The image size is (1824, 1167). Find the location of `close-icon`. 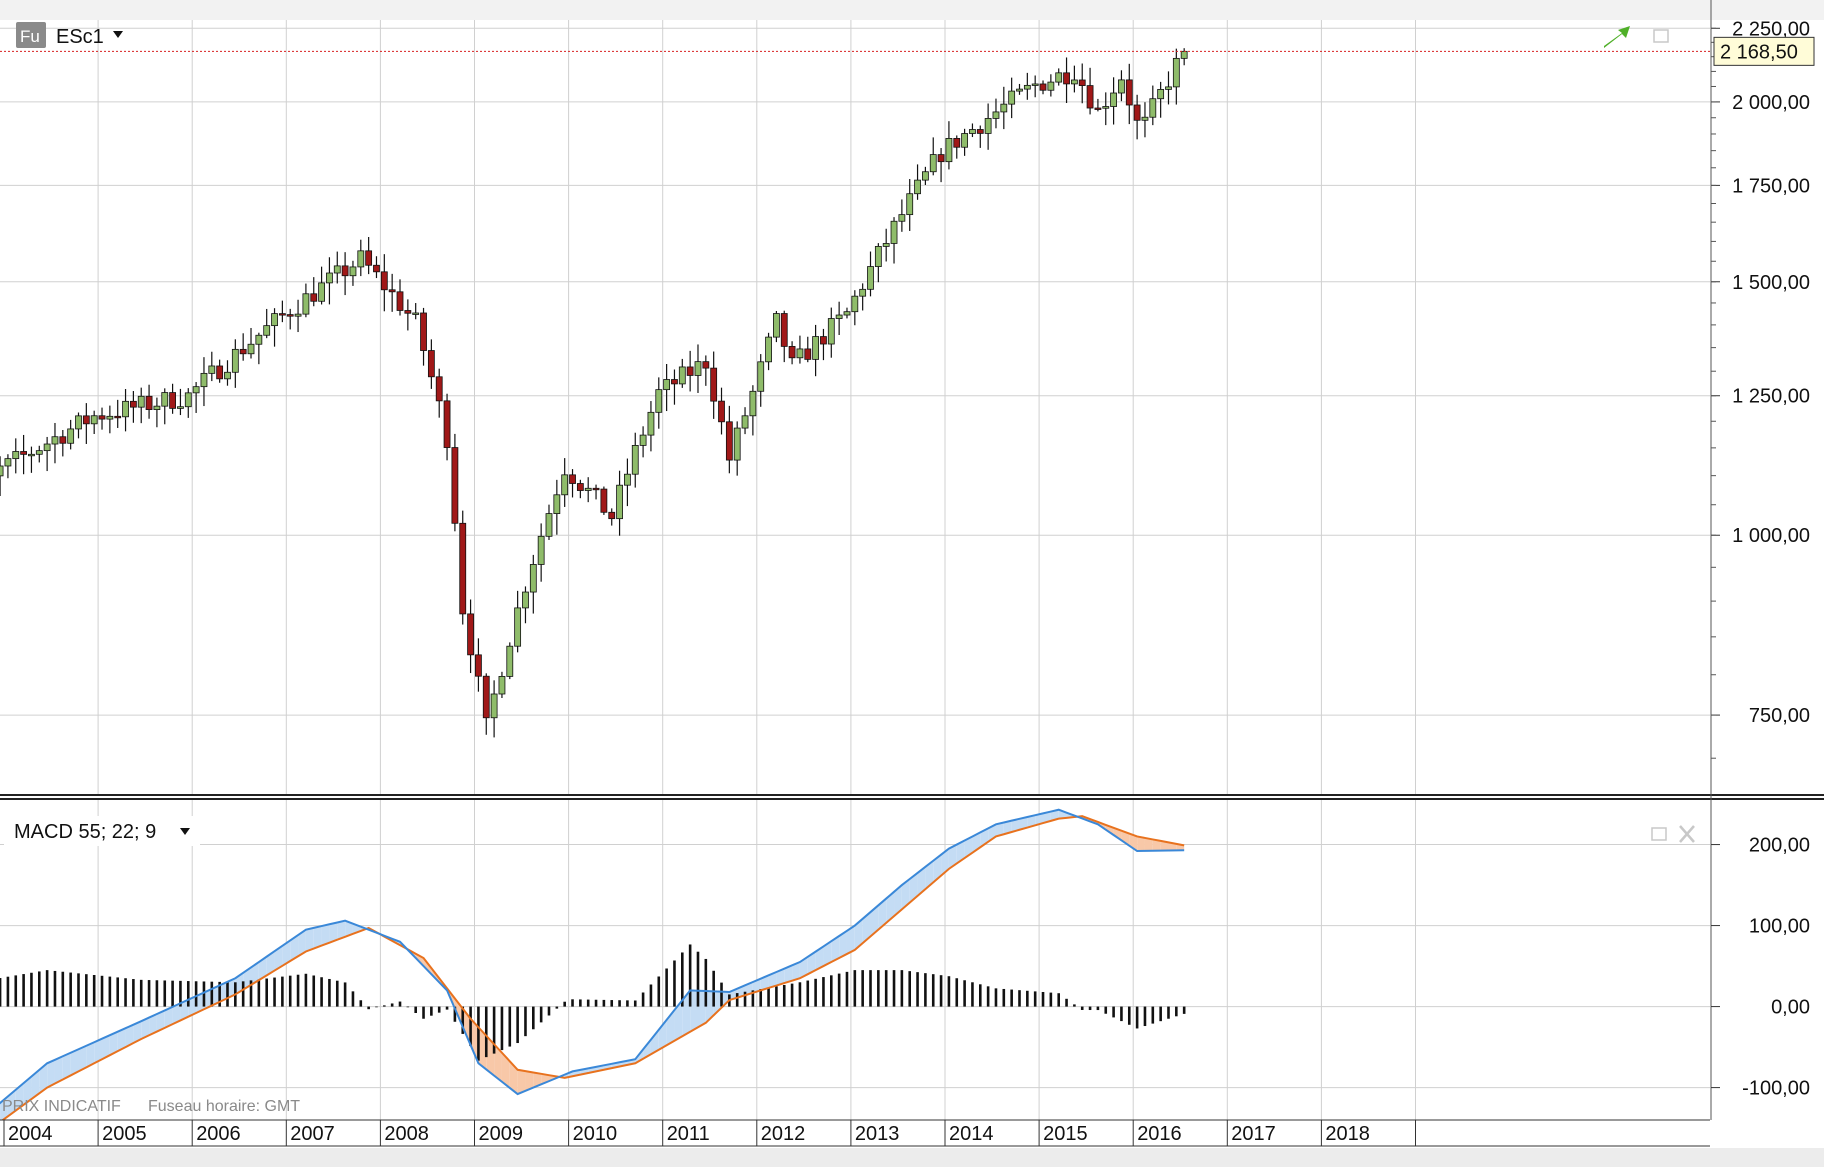

close-icon is located at coordinates (1687, 834).